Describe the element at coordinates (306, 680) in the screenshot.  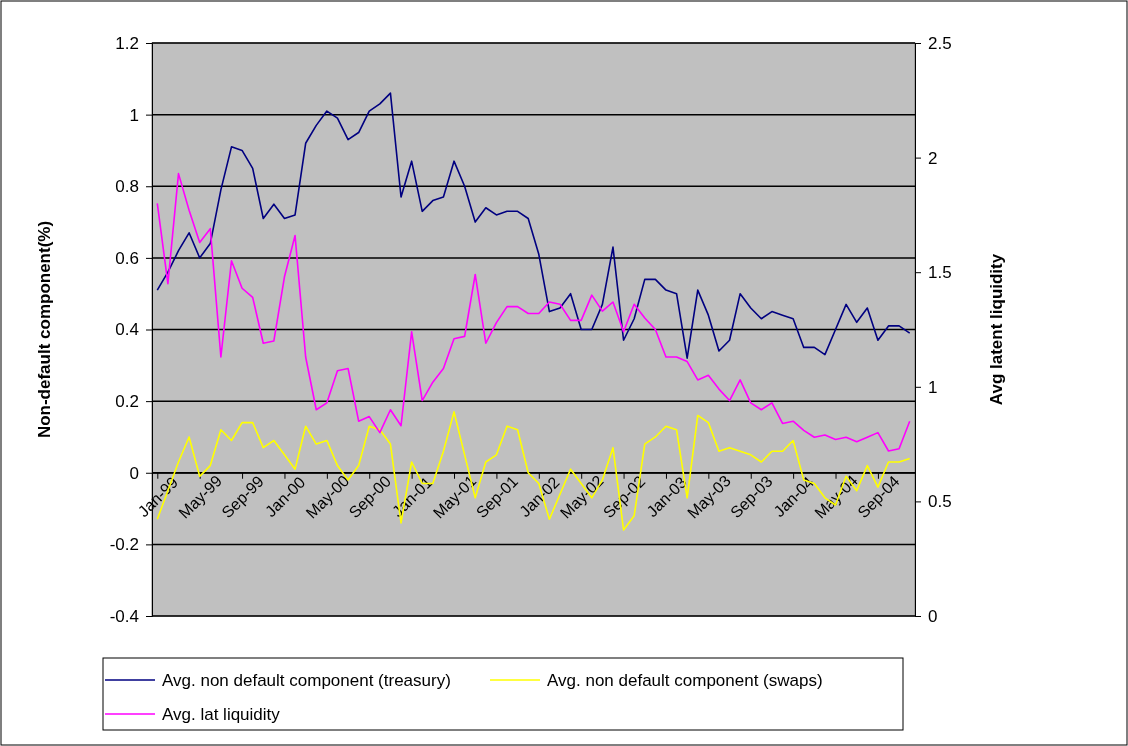
I see `legend-label: Avg. non default component (treasury)` at that location.